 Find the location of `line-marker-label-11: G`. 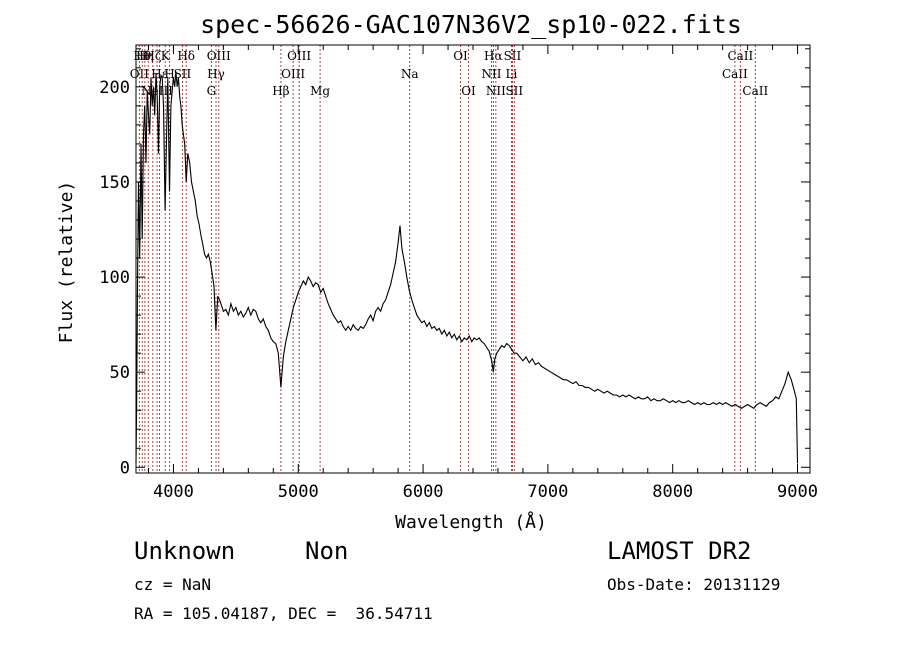

line-marker-label-11: G is located at coordinates (212, 91).